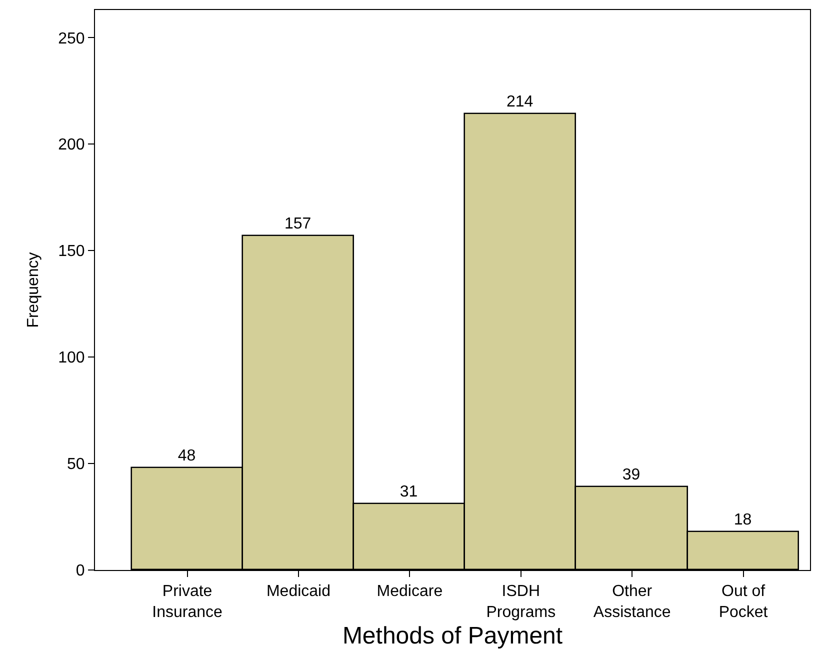 This screenshot has height=667, width=823. What do you see at coordinates (632, 602) in the screenshot?
I see `x-tick-label: Other Assistance` at bounding box center [632, 602].